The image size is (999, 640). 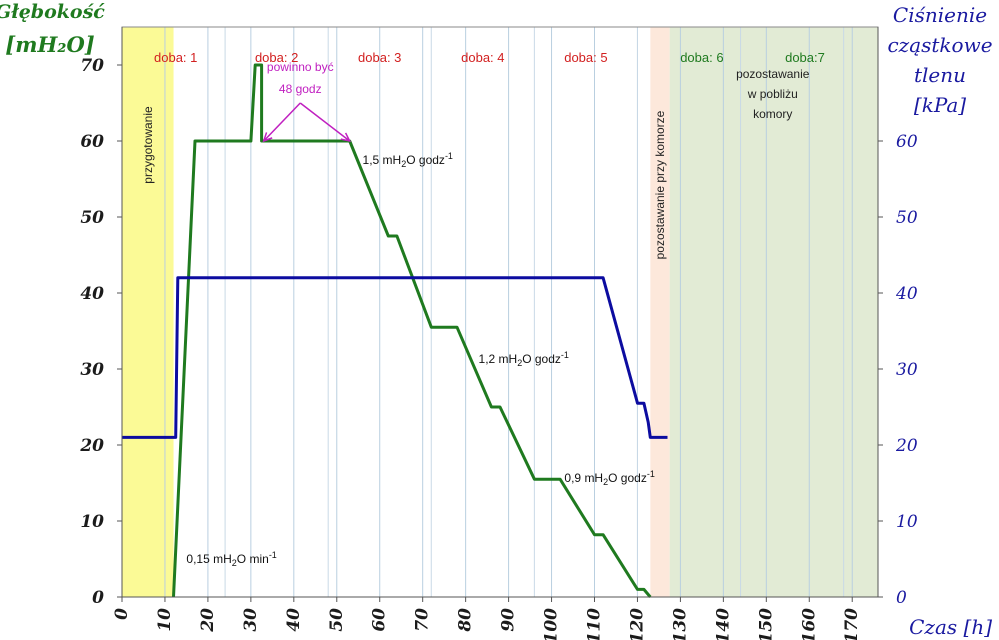 What do you see at coordinates (282, 122) in the screenshot?
I see `callout-arrow-left` at bounding box center [282, 122].